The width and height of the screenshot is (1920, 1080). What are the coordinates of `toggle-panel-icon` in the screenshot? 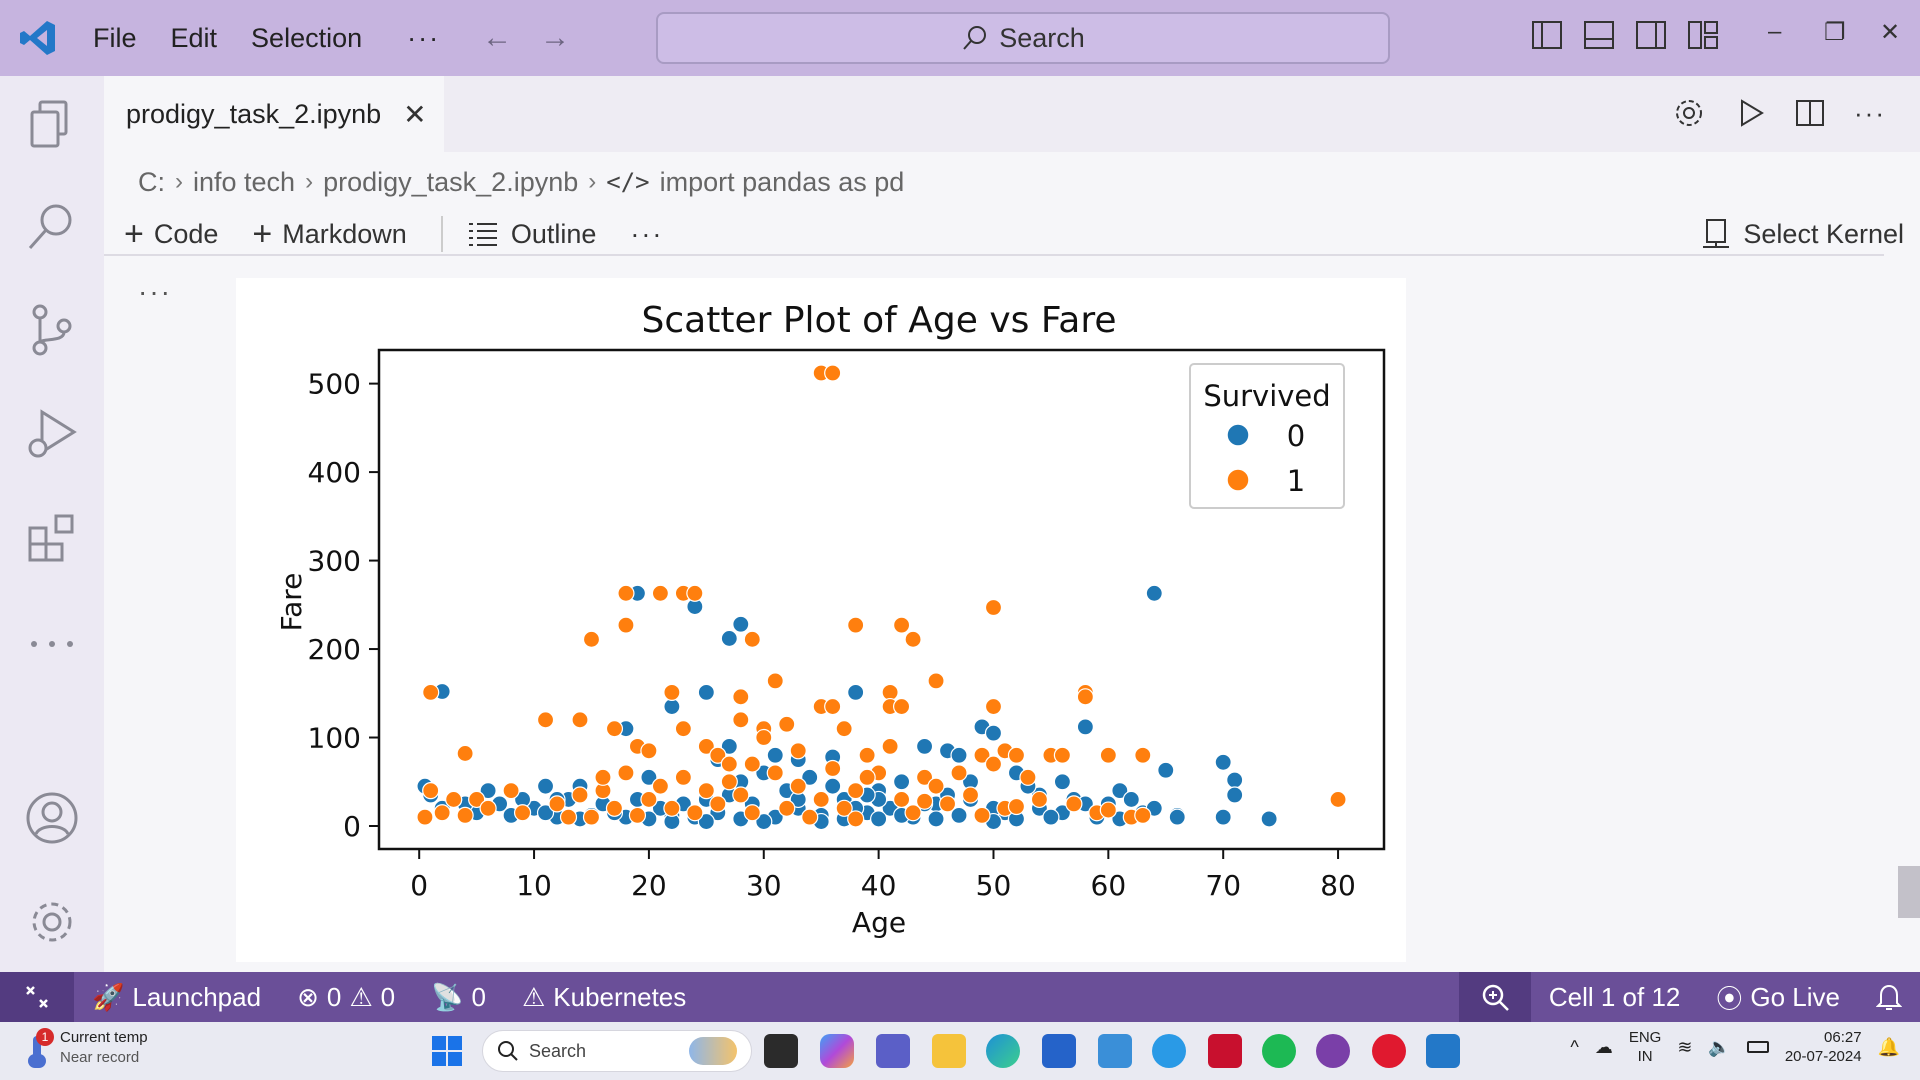 It's located at (1599, 35).